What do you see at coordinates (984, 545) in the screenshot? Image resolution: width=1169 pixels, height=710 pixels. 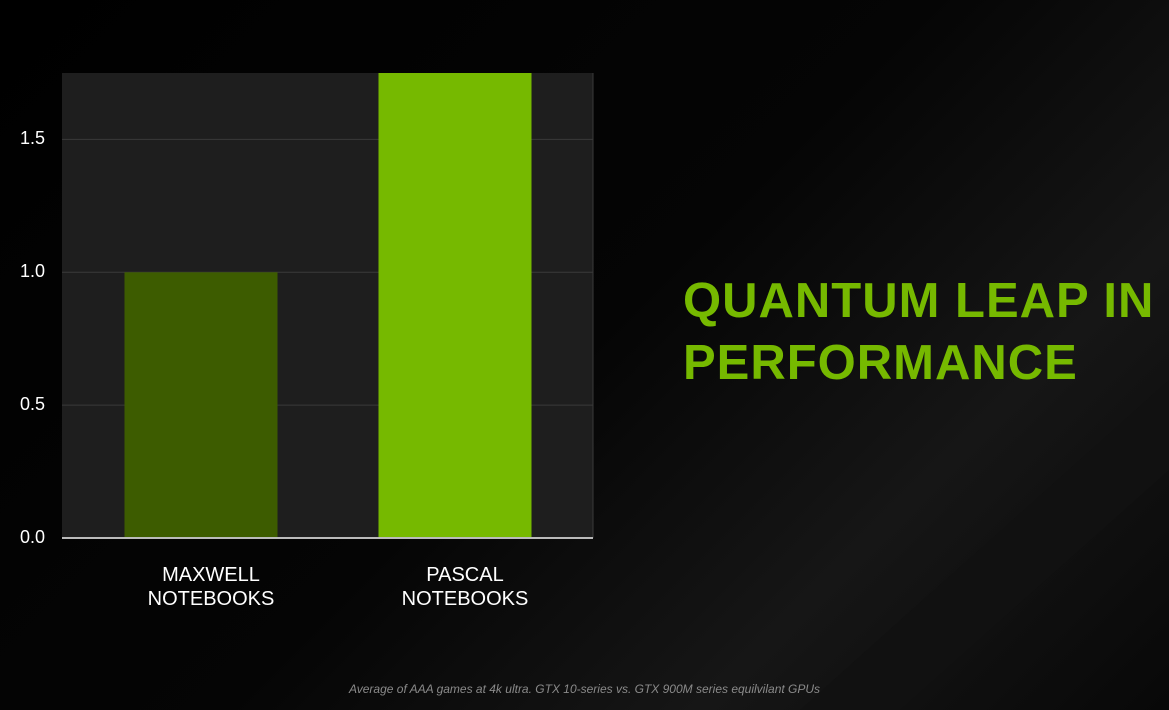 I see `background-stripe` at bounding box center [984, 545].